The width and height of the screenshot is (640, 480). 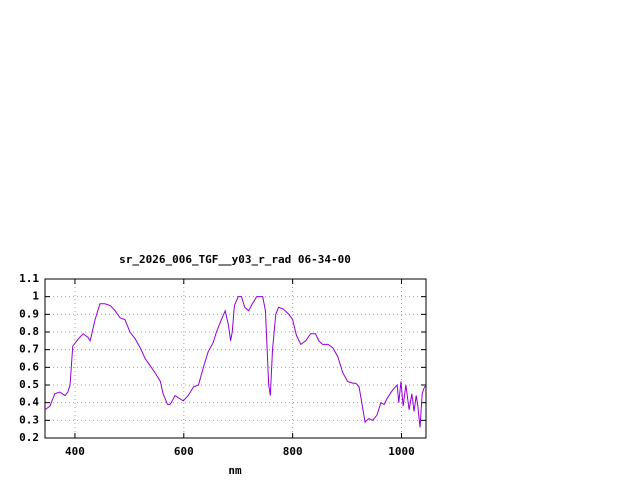 I want to click on chart-title: sr_2026_006_TGF__y03_r_rad 06-34-00, so click(x=235, y=259).